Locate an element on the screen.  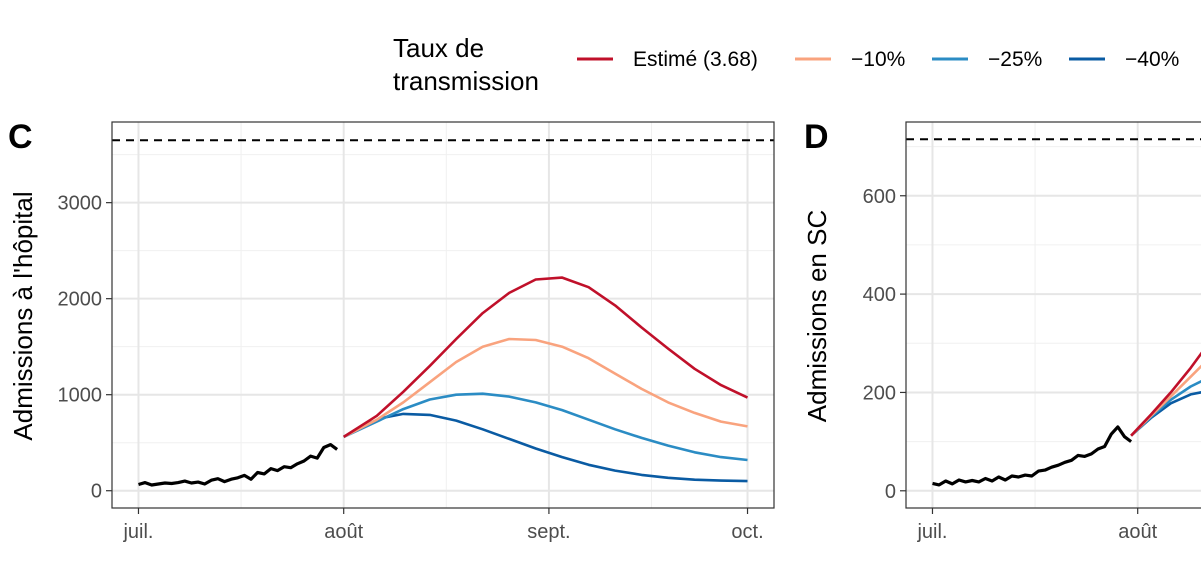
y-tick-label-c: 2000 is located at coordinates (80, 300).